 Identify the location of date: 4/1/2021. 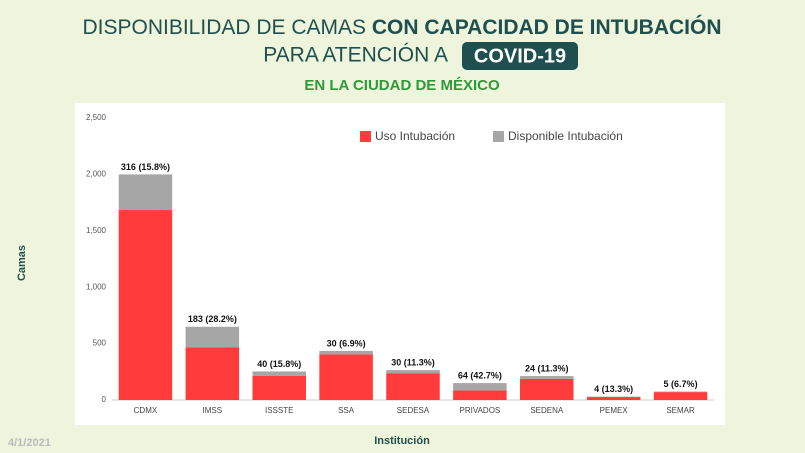
(29, 443).